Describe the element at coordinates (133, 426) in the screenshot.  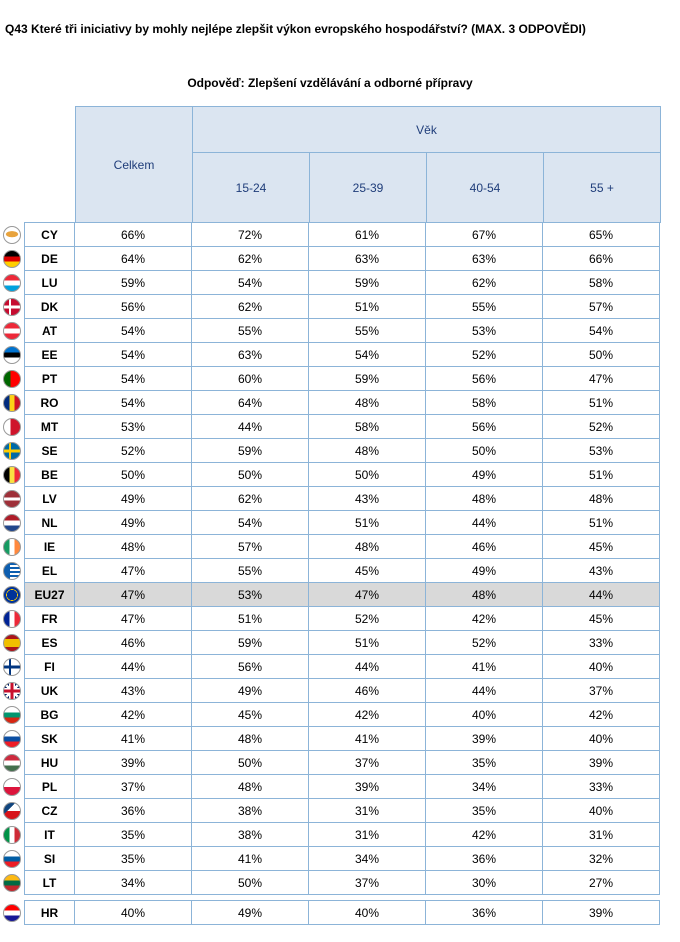
I see `value-total: 53%` at that location.